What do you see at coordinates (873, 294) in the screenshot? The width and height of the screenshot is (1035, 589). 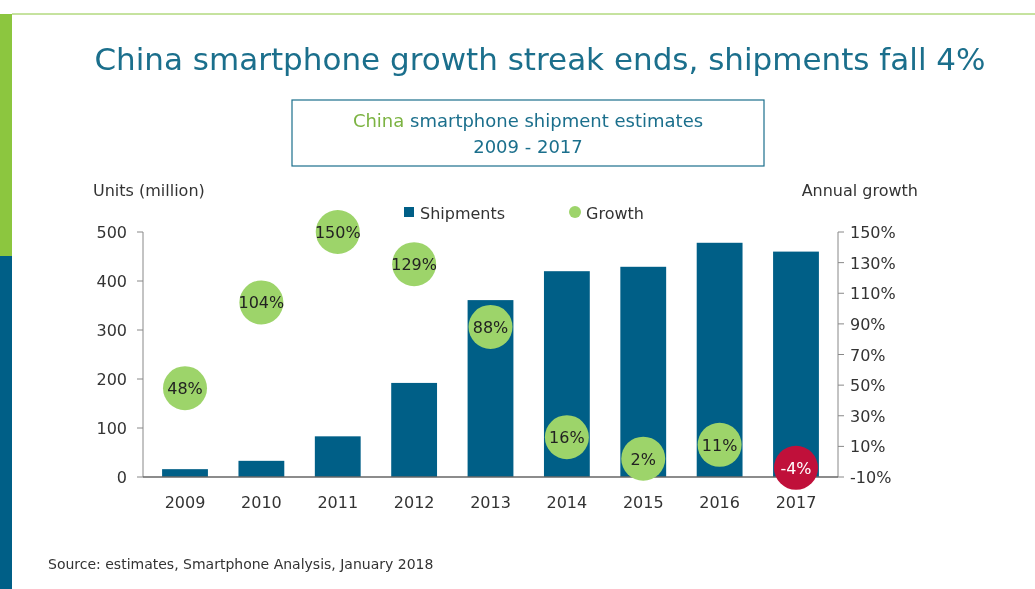 I see `y2-tick-label: 110%` at bounding box center [873, 294].